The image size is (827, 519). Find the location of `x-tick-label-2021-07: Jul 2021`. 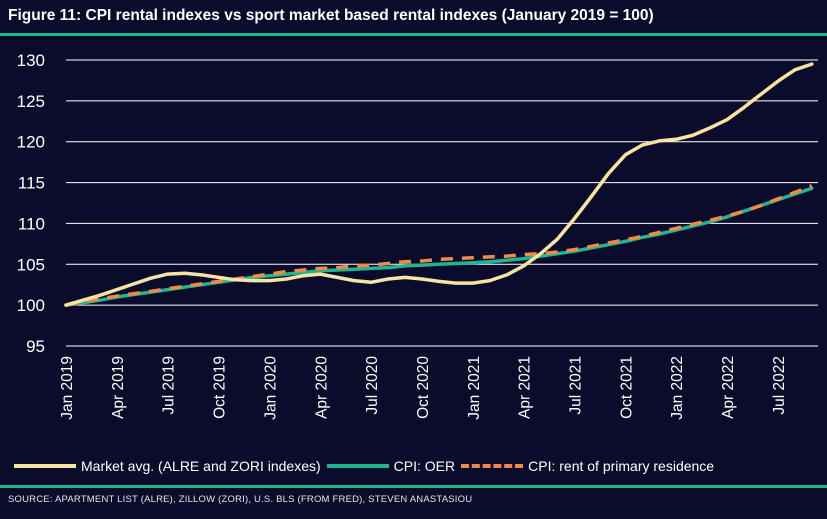

x-tick-label-2021-07: Jul 2021 is located at coordinates (576, 385).